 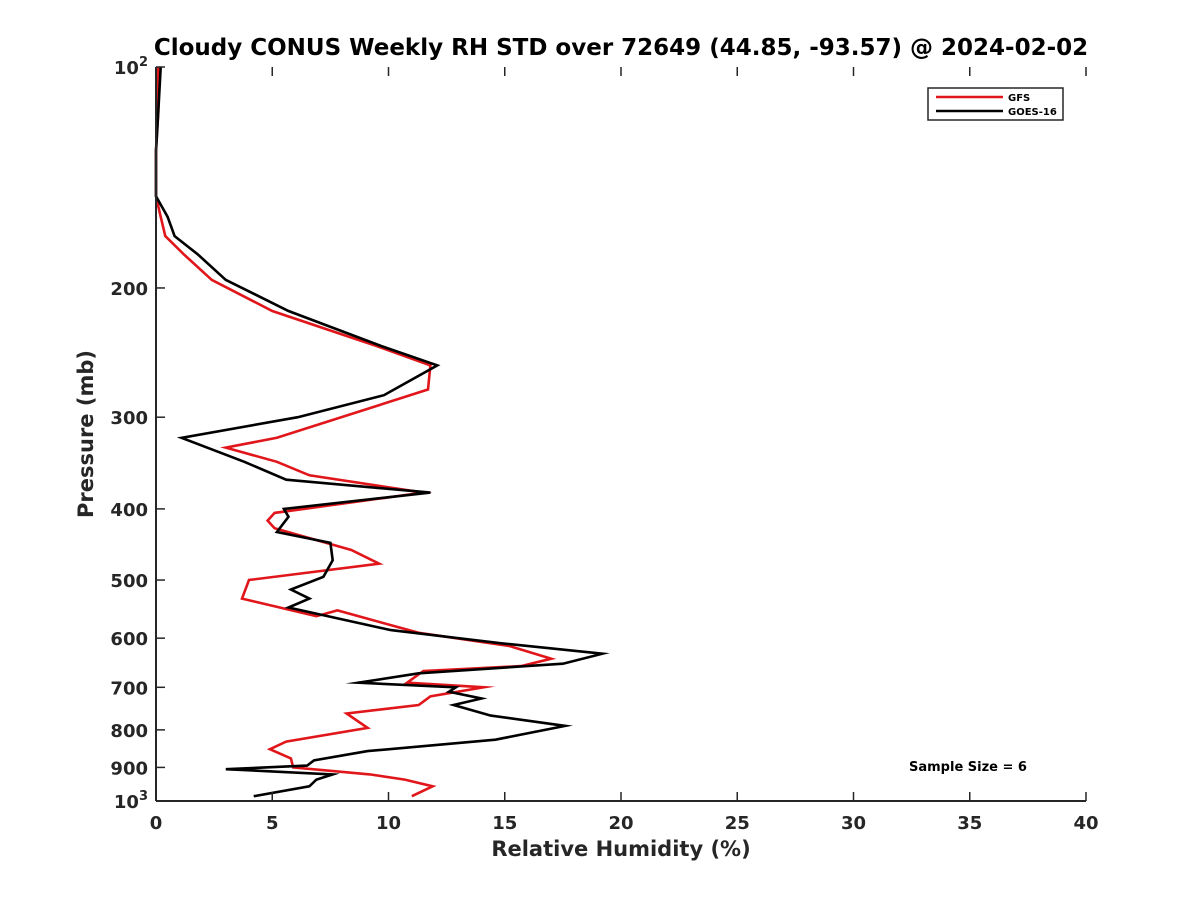 I want to click on legend-box, so click(x=995, y=104).